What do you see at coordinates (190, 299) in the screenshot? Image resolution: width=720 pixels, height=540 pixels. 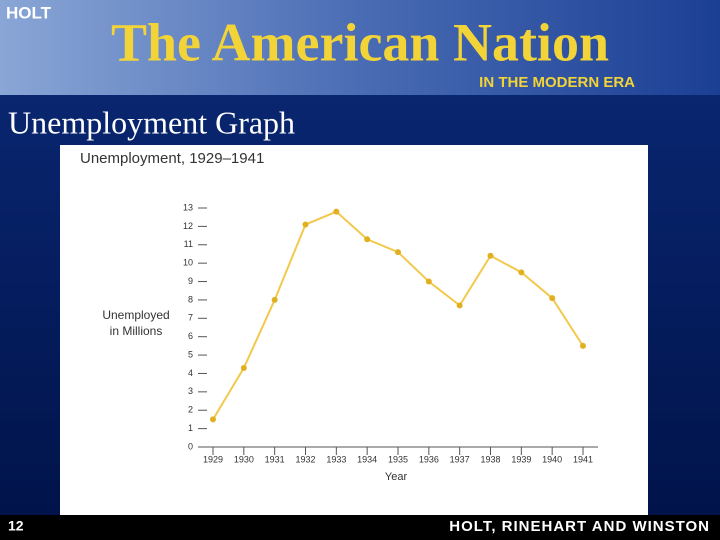 I see `y-tick-label: 8` at bounding box center [190, 299].